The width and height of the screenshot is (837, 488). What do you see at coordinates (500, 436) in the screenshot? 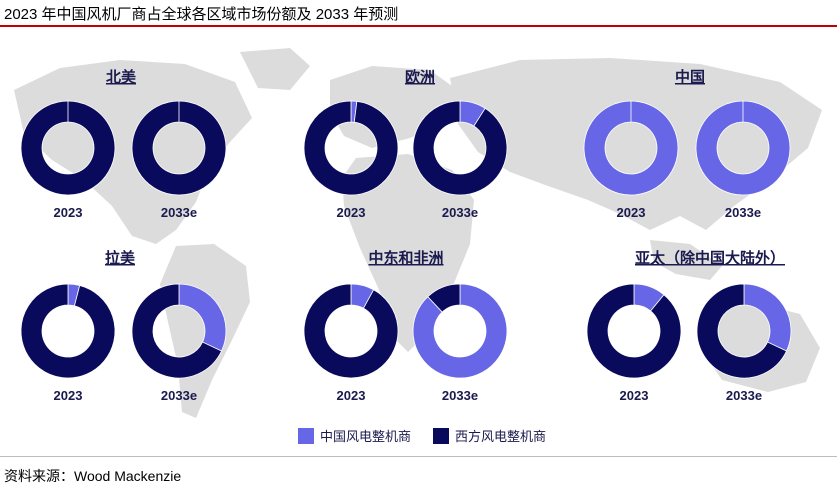
I see `legend-label: 西方风电整机商` at bounding box center [500, 436].